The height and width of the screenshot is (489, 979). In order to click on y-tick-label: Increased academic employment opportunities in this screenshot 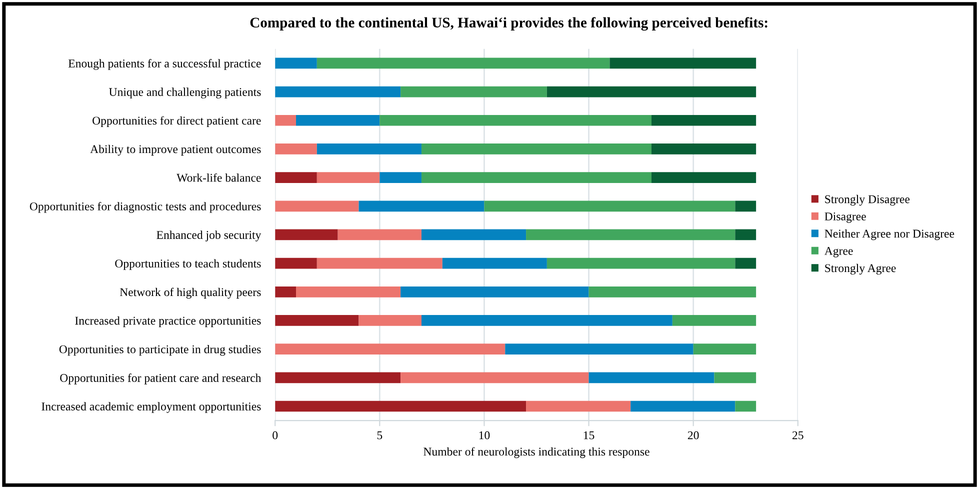, I will do `click(151, 407)`.